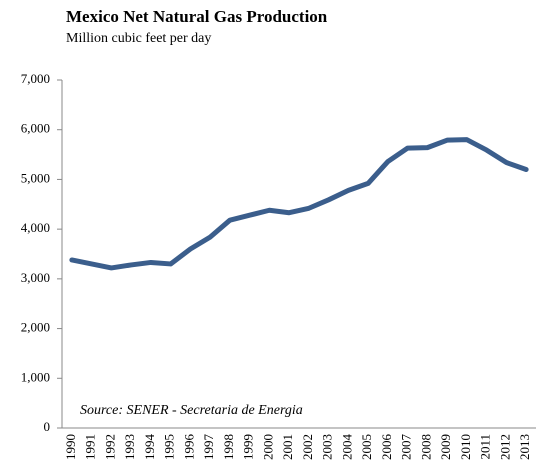 This screenshot has height=472, width=536. Describe the element at coordinates (169, 447) in the screenshot. I see `x-tick-label: 1995` at that location.